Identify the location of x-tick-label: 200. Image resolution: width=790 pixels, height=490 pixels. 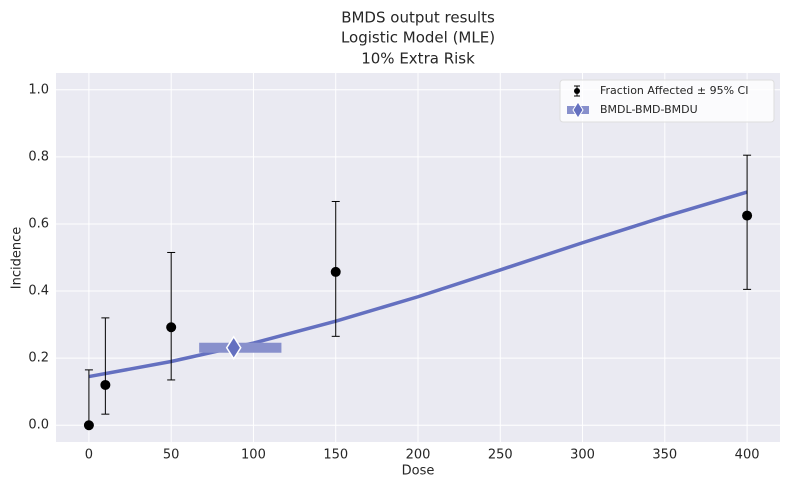
(418, 455).